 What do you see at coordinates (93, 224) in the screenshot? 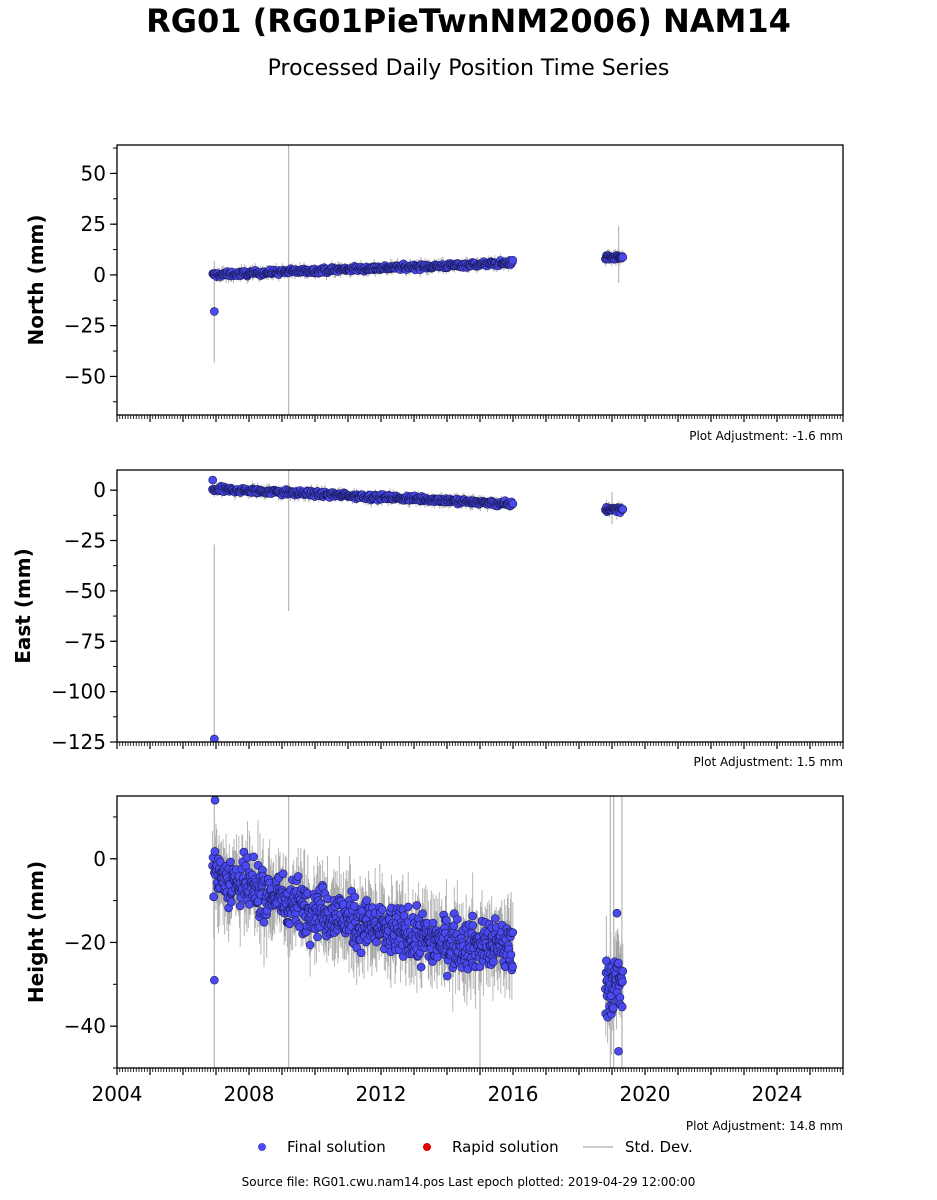
I see `y-tick-label: 25` at bounding box center [93, 224].